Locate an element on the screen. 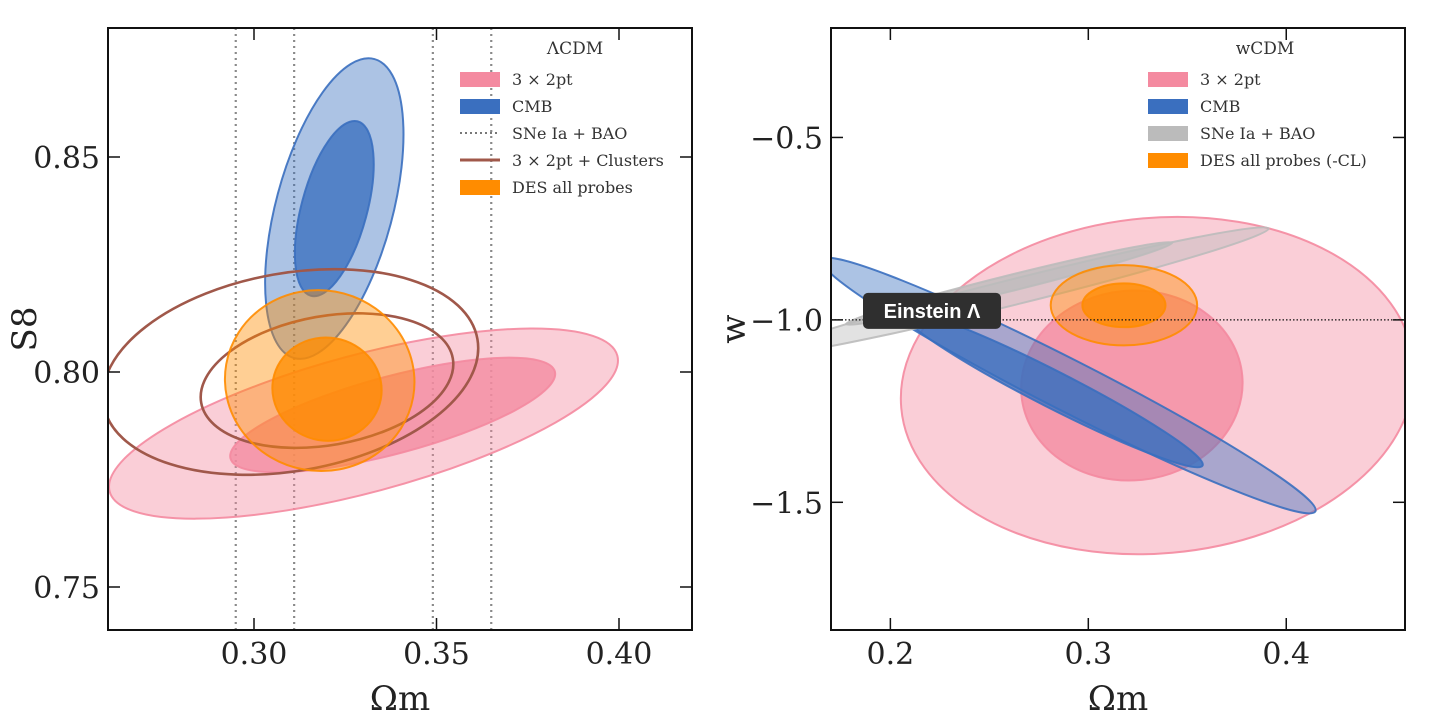 Image resolution: width=1436 pixels, height=724 pixels. legend-item: DES all probes (-CL) is located at coordinates (1257, 160).